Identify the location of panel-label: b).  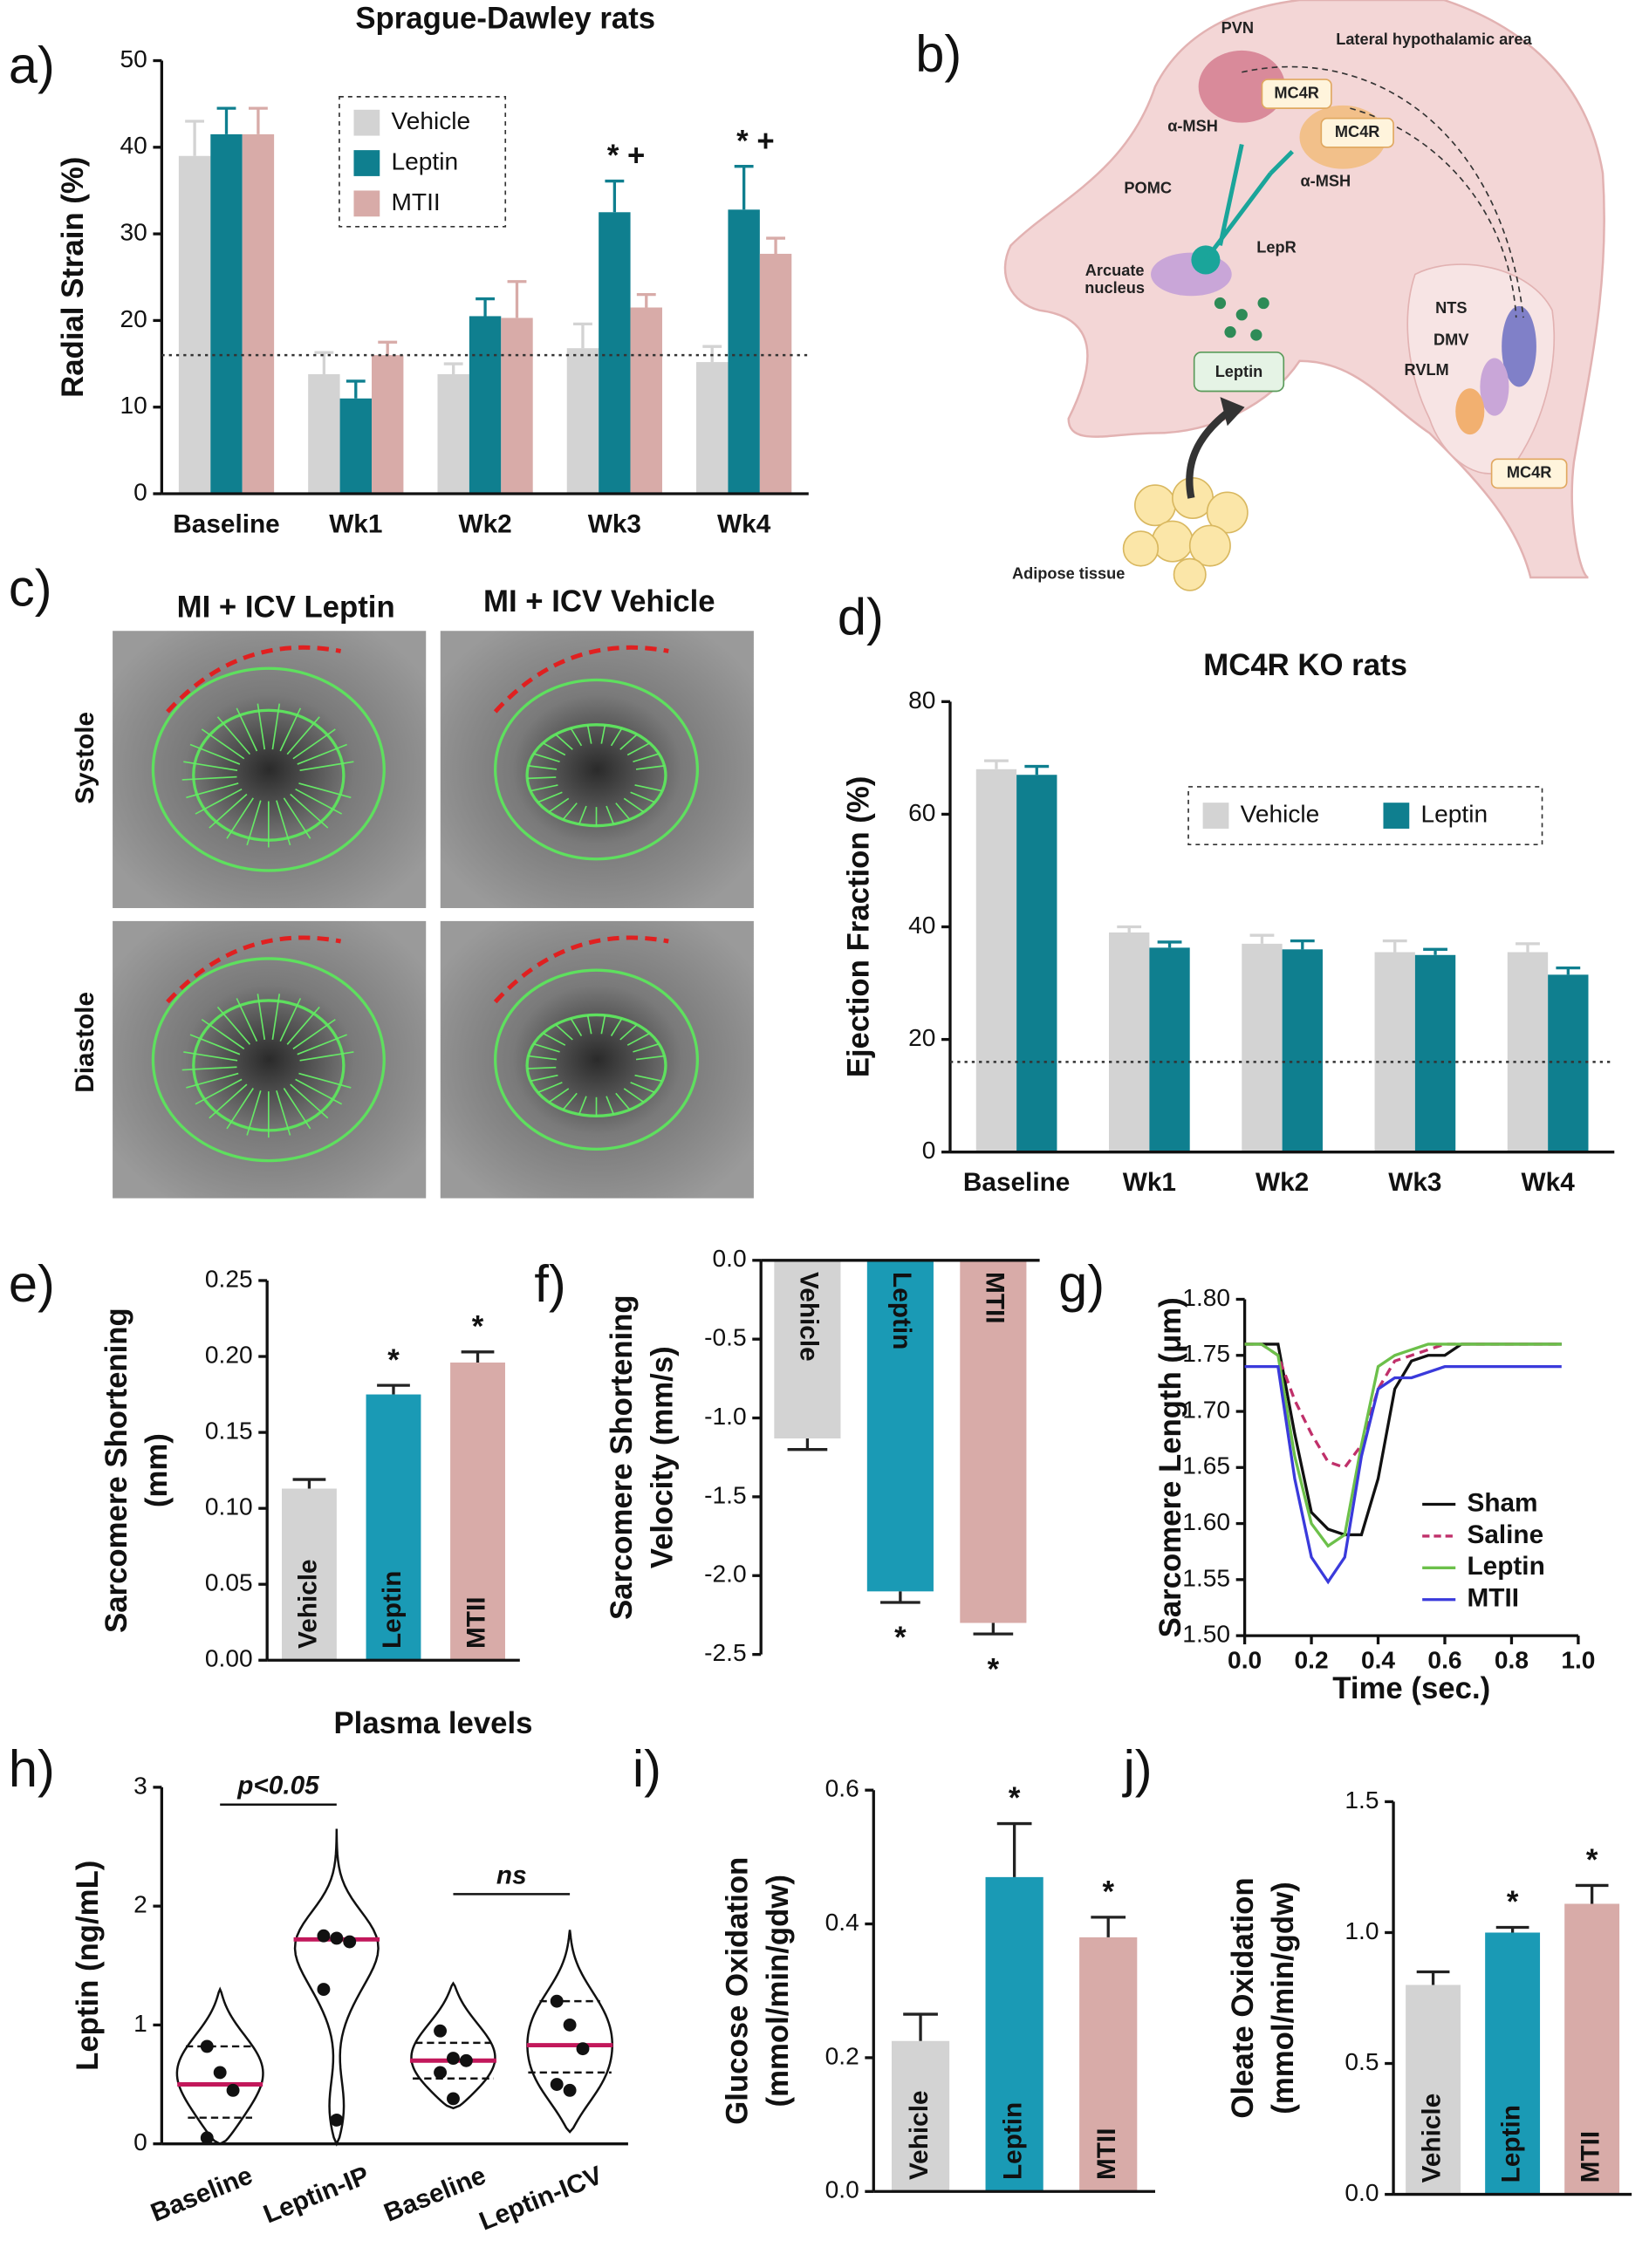
(938, 54).